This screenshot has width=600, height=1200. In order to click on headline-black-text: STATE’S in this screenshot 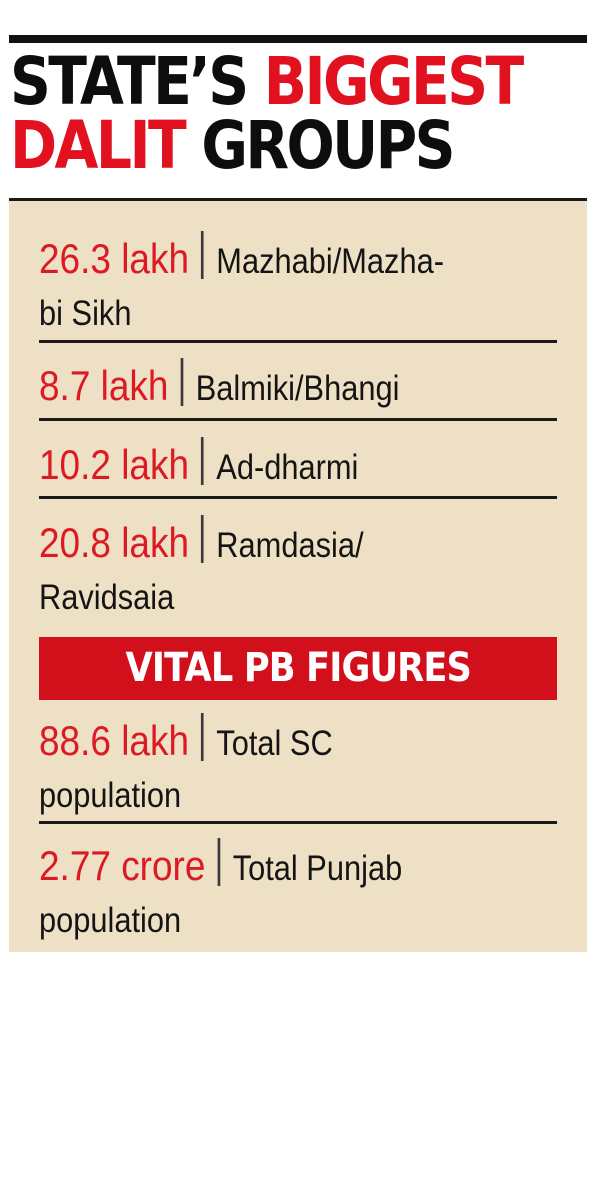, I will do `click(137, 81)`.